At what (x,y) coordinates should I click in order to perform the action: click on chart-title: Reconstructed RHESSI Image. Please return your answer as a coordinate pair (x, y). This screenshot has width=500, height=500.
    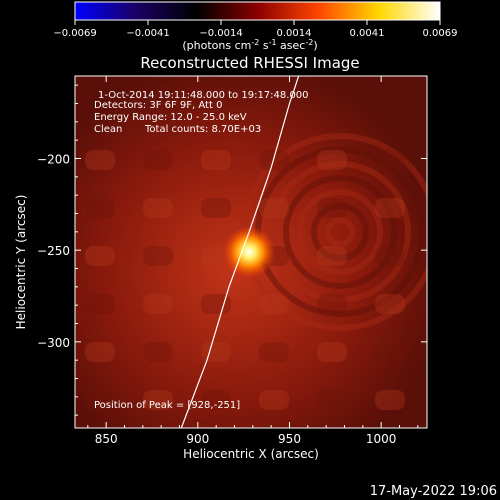
    Looking at the image, I should click on (249, 63).